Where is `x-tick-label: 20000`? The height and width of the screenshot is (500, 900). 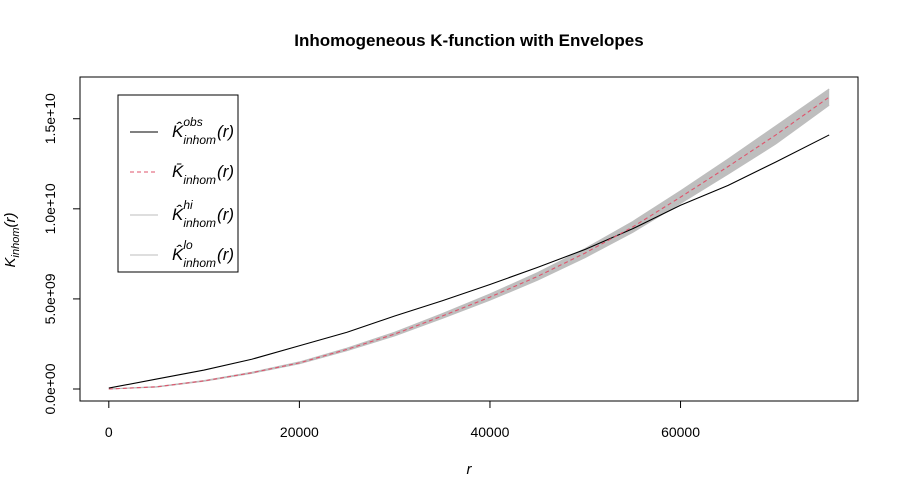 x-tick-label: 20000 is located at coordinates (299, 432).